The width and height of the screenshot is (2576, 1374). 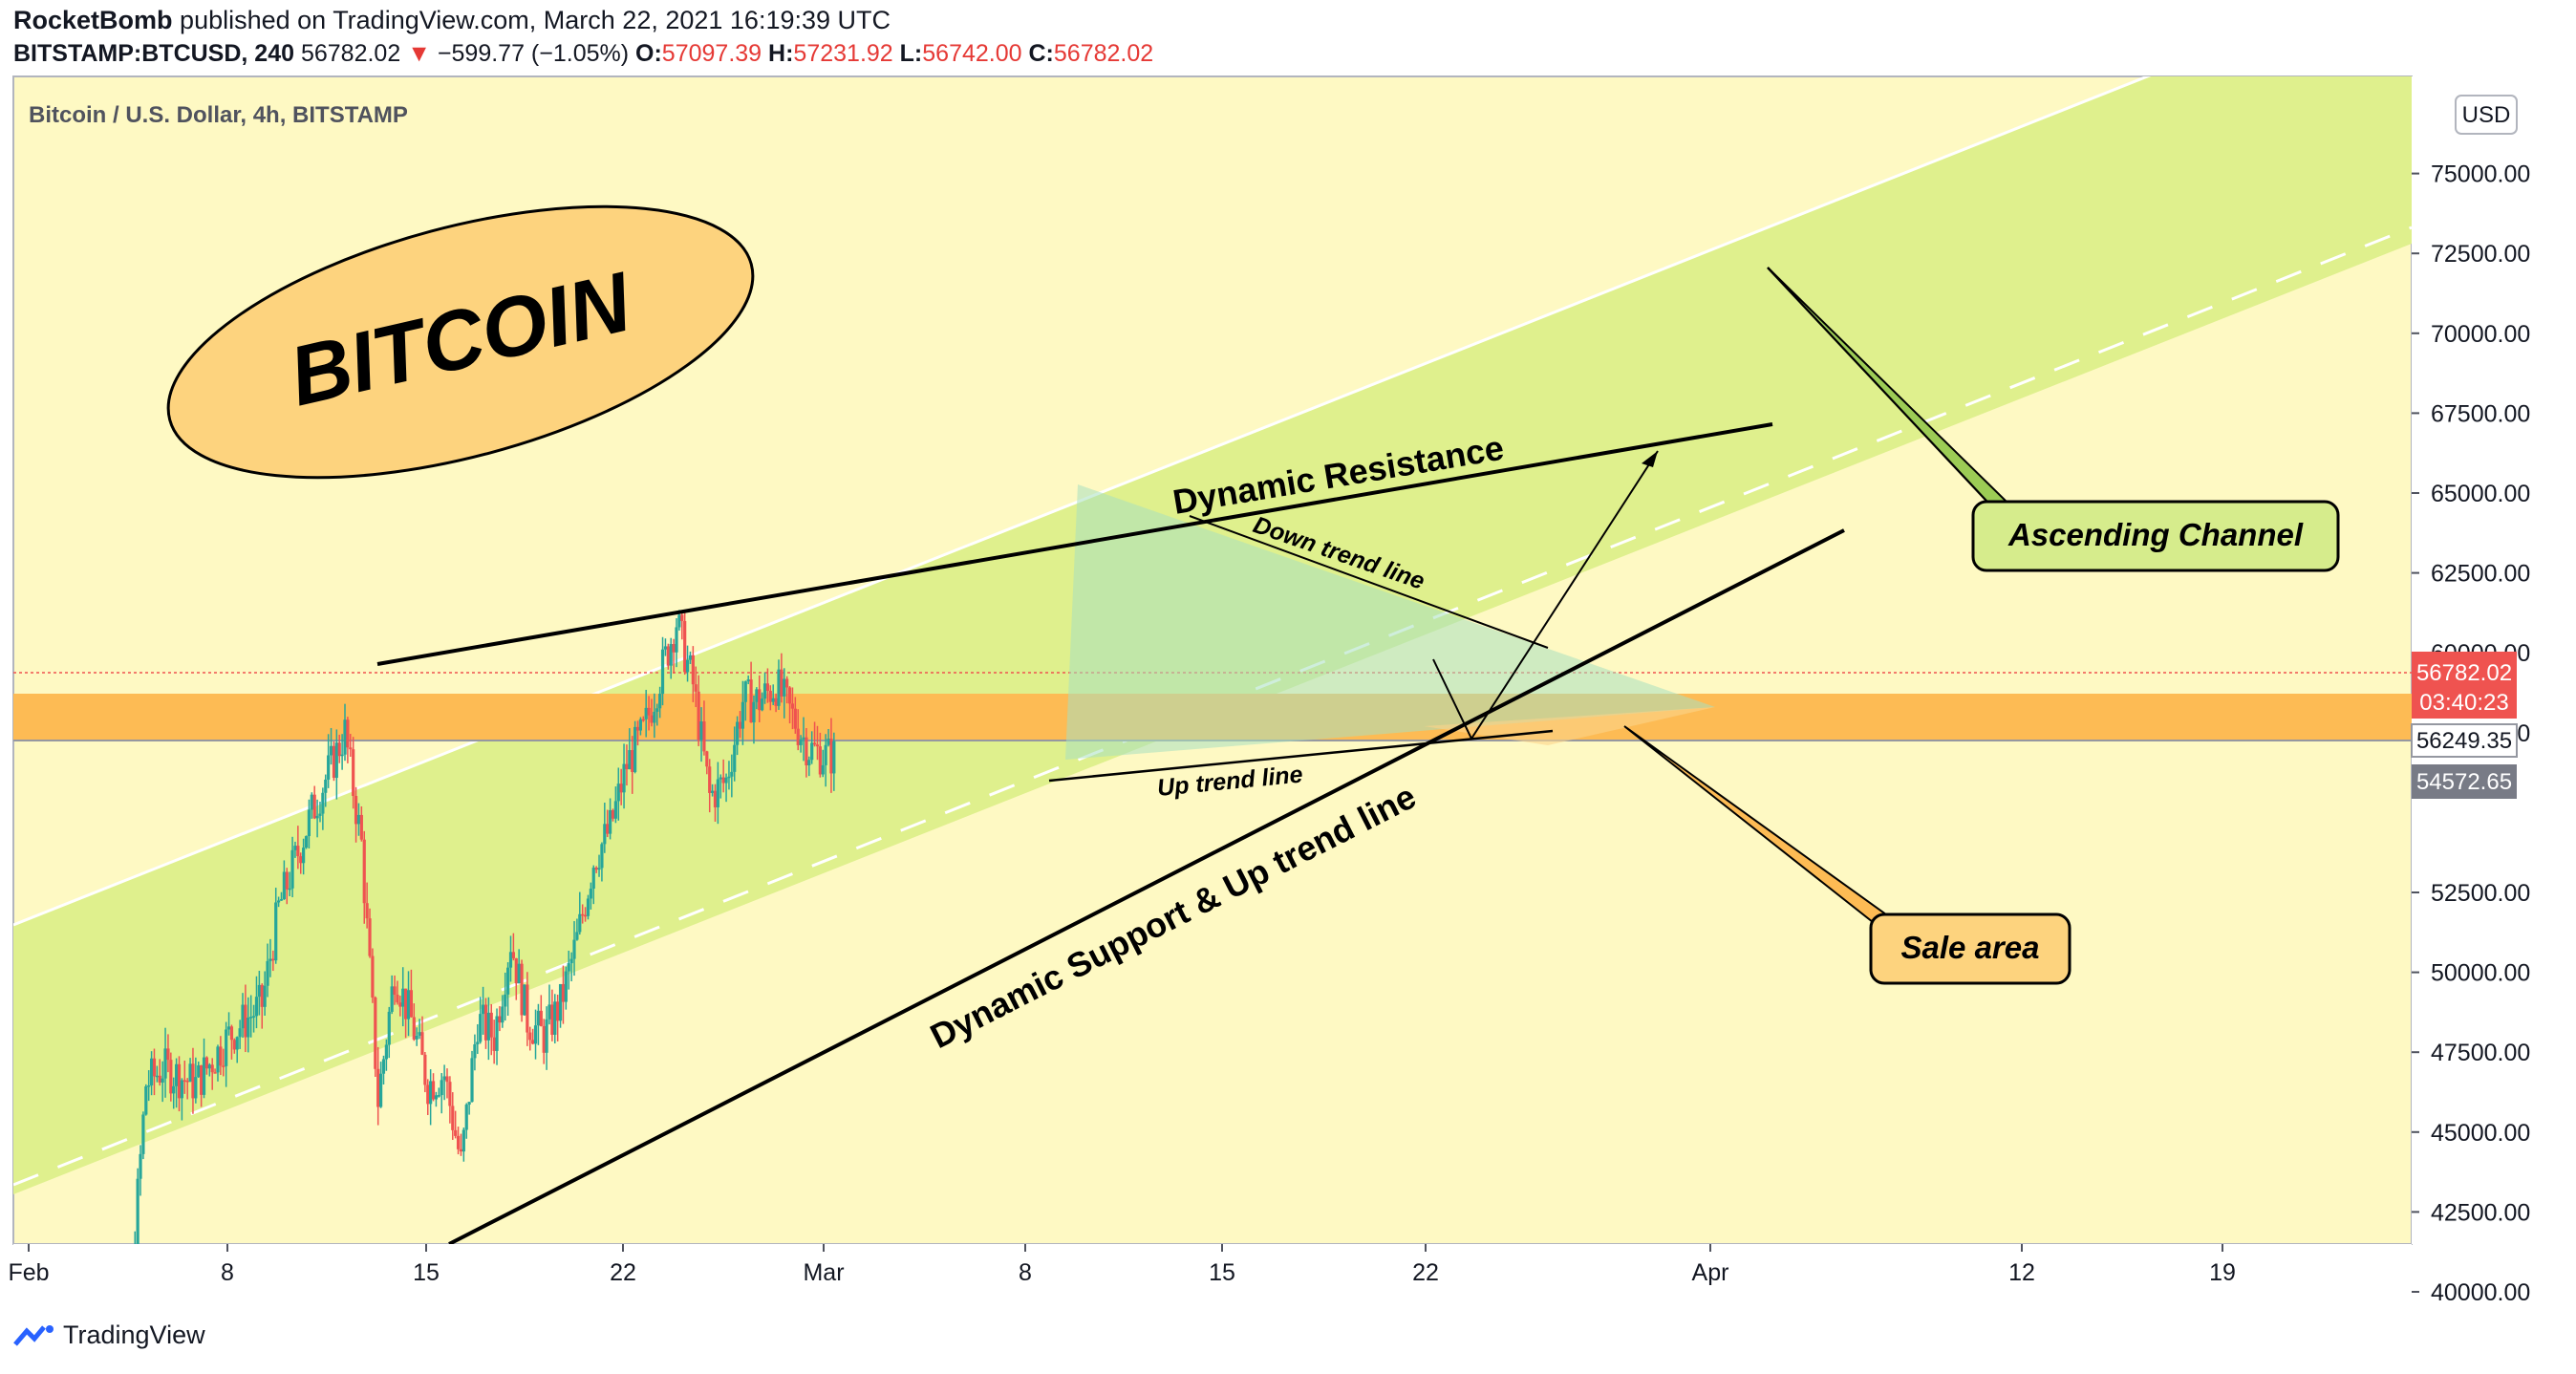 I want to click on x-tick-label: 8, so click(x=227, y=1272).